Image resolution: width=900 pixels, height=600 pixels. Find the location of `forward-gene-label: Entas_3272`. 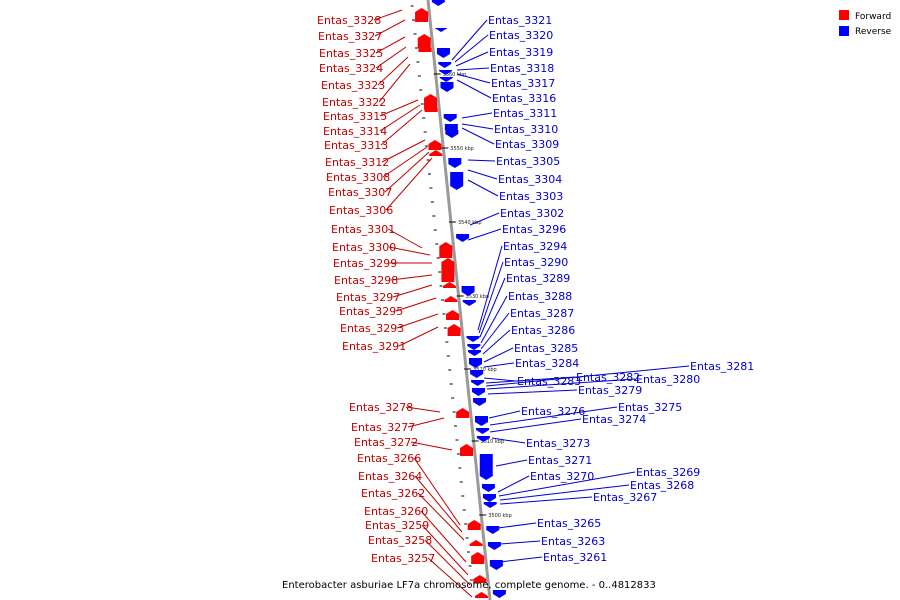

forward-gene-label: Entas_3272 is located at coordinates (386, 442).